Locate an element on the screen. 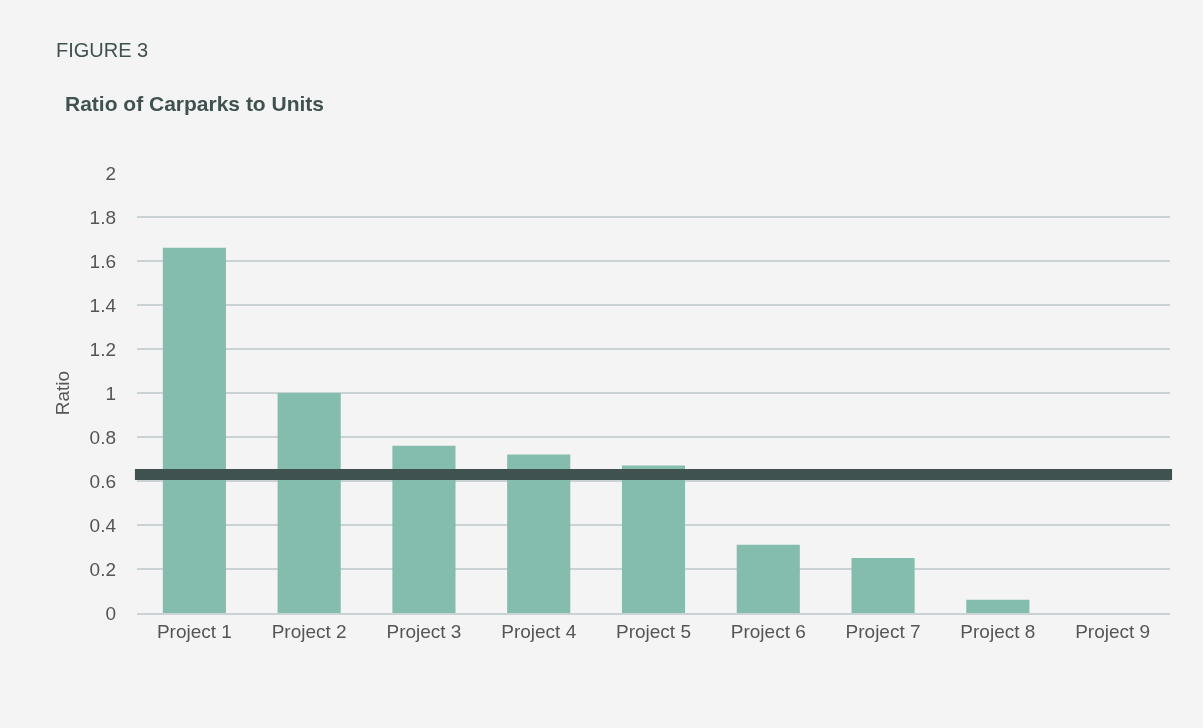 The height and width of the screenshot is (728, 1203). y-tick-label: 0.4 is located at coordinates (103, 525).